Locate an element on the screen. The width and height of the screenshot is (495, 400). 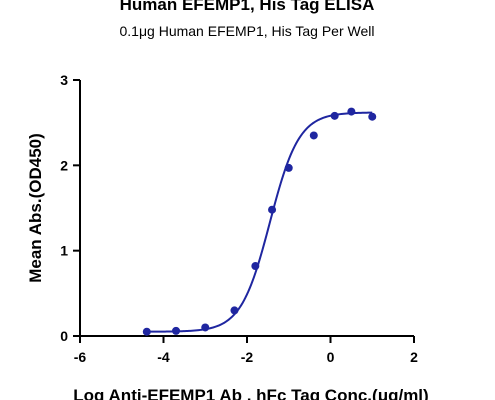
y-axis-label: Mean Abs.(OD450) is located at coordinates (35, 208).